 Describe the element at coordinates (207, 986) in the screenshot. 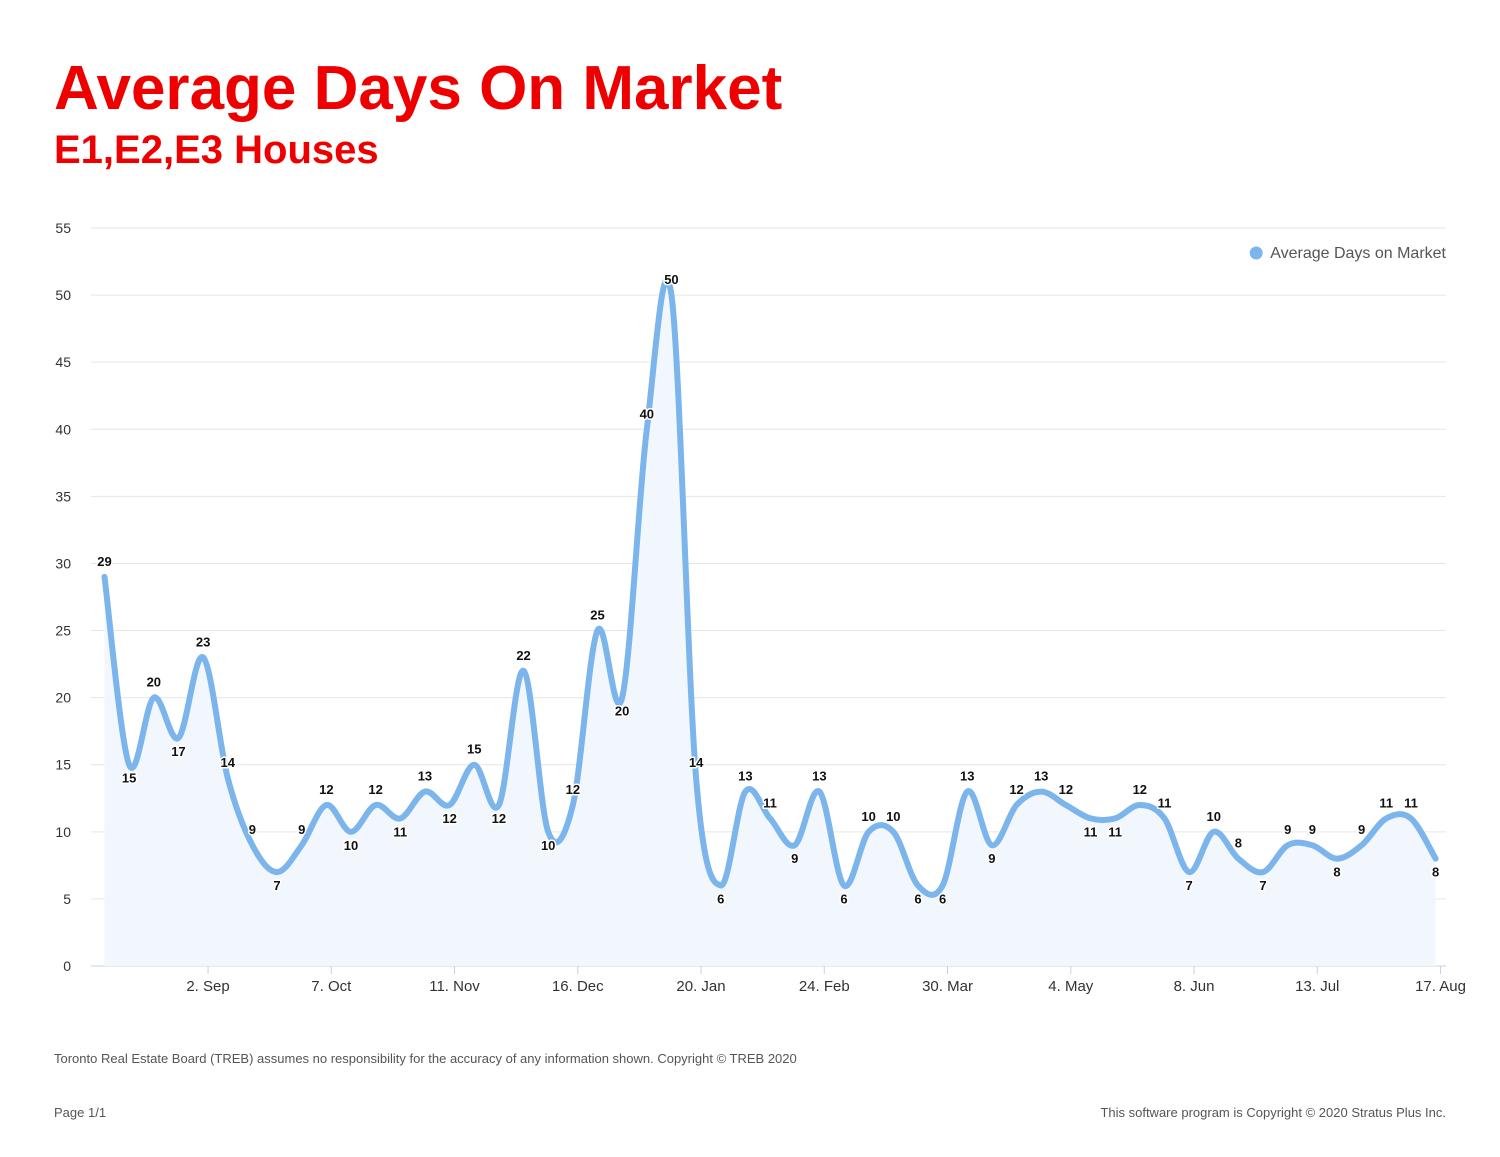

I see `x-tick-label: 2. Sep` at that location.